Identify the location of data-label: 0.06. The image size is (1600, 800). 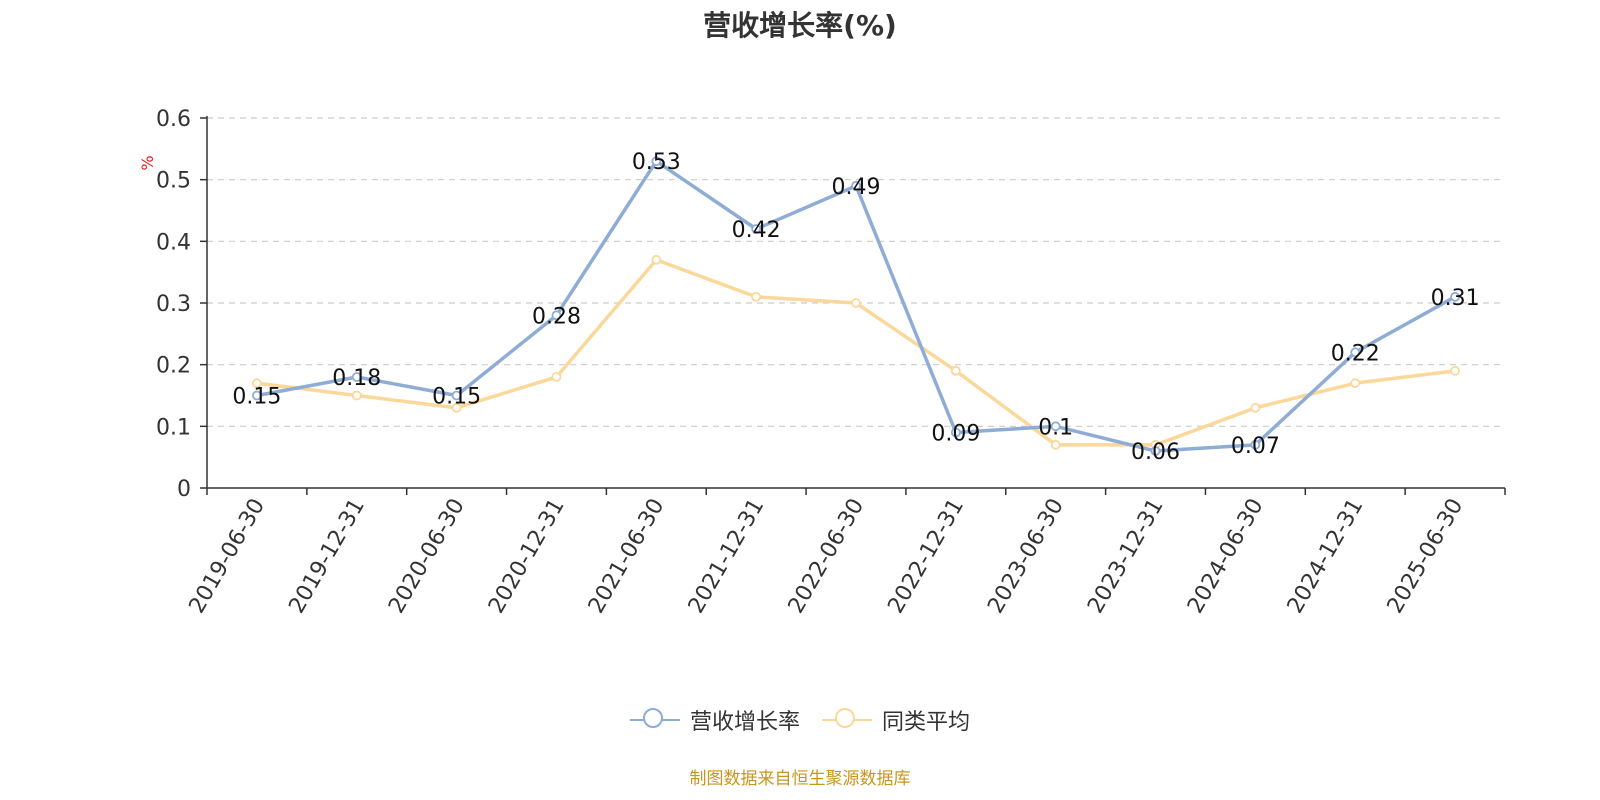
(1155, 452).